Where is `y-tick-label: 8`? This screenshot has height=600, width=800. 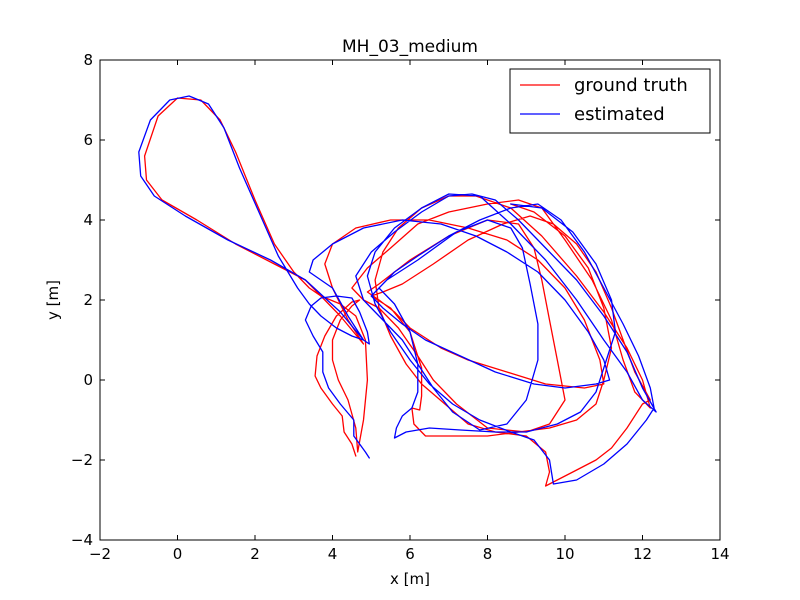 y-tick-label: 8 is located at coordinates (88, 60).